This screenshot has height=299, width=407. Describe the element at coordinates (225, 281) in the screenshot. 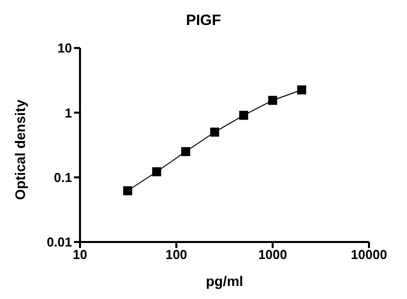

I see `x-axis-title: pg/ml` at that location.